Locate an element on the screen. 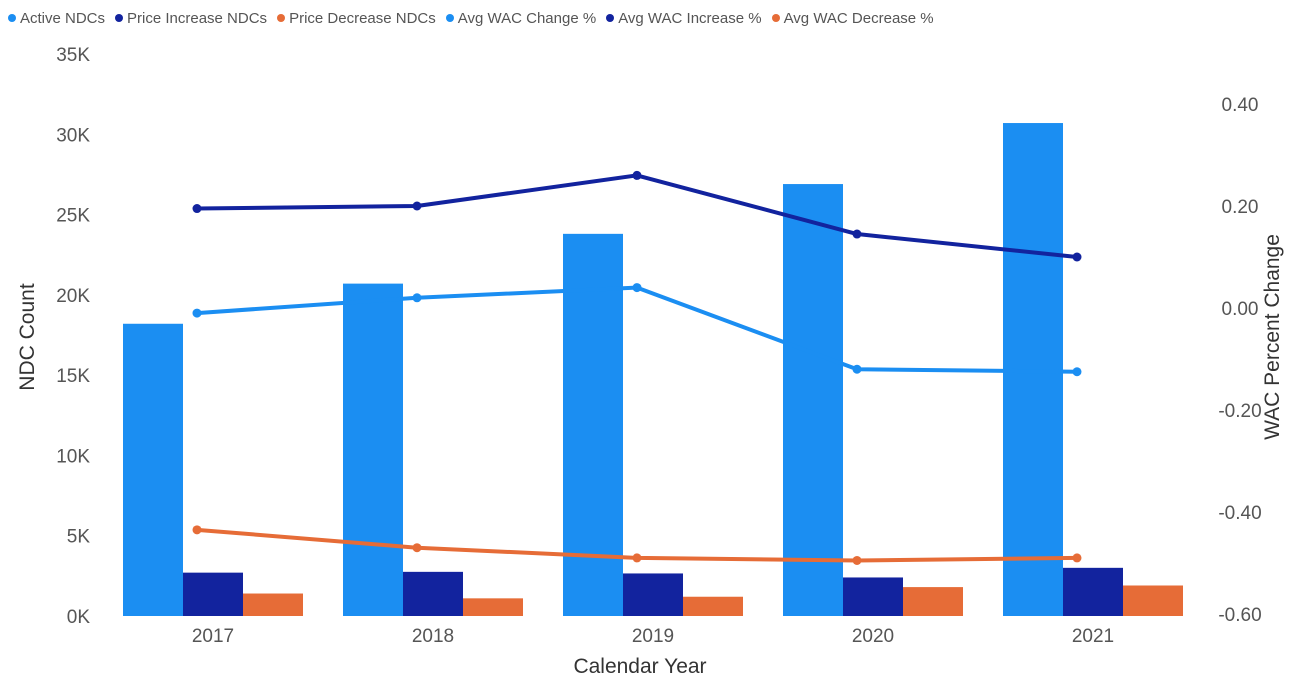  line-avg-wac-change is located at coordinates (637, 329).